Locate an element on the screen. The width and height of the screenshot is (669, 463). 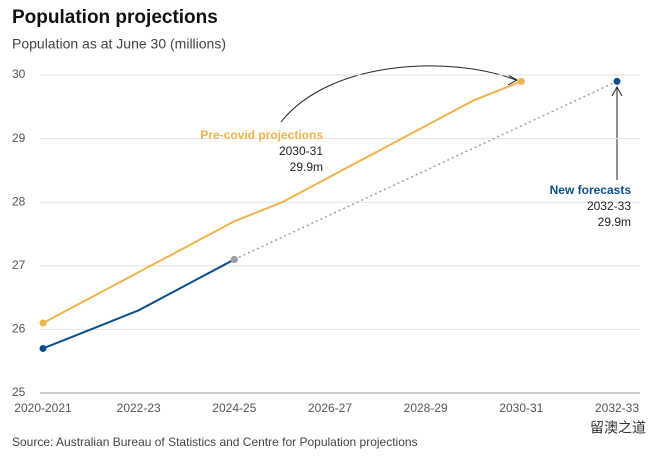
x-tick-label: 2024-25 is located at coordinates (234, 408).